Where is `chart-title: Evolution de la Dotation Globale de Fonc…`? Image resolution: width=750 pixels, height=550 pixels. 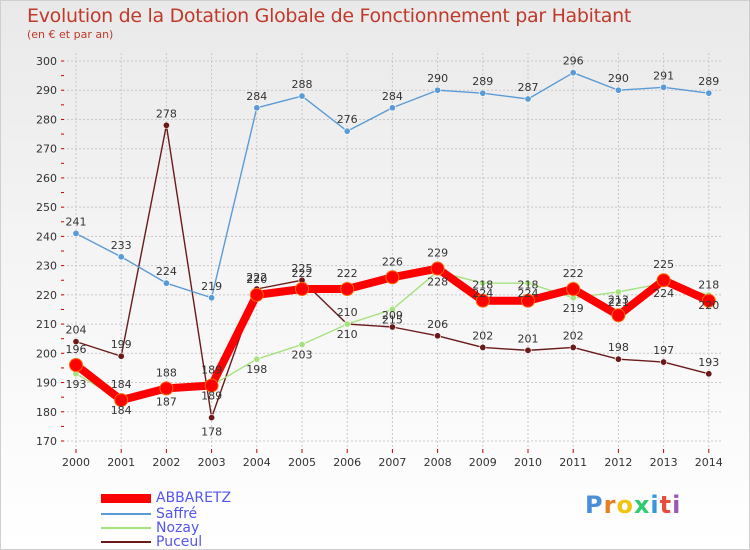 chart-title: Evolution de la Dotation Globale de Fonc… is located at coordinates (329, 16).